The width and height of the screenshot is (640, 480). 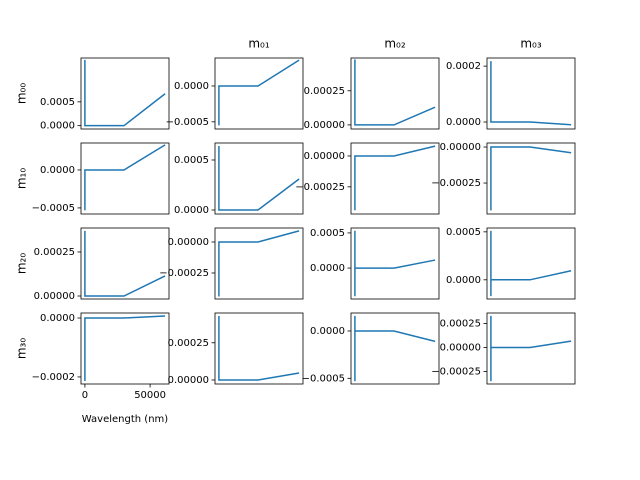 What do you see at coordinates (22, 264) in the screenshot?
I see `y-axis-label: m₂₀` at bounding box center [22, 264].